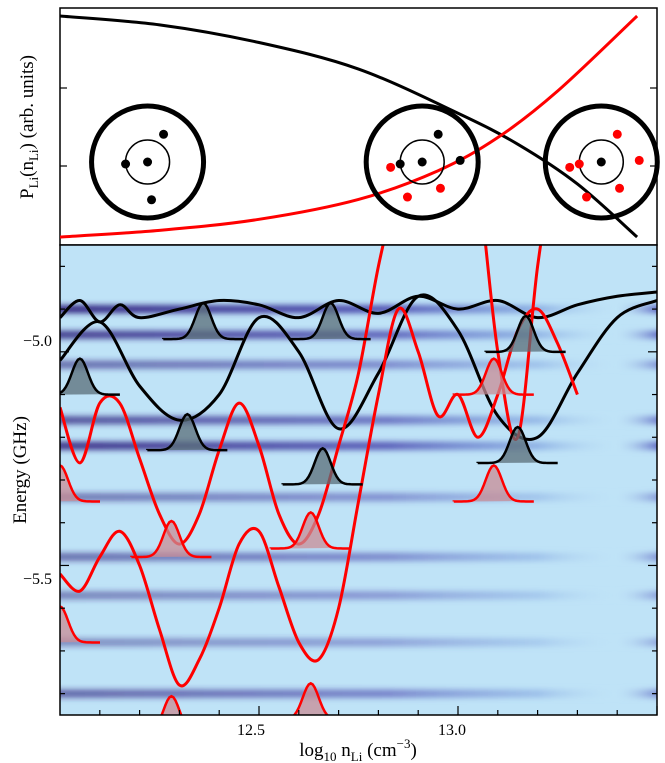  I want to click on atom-diagrams, so click(374, 162).